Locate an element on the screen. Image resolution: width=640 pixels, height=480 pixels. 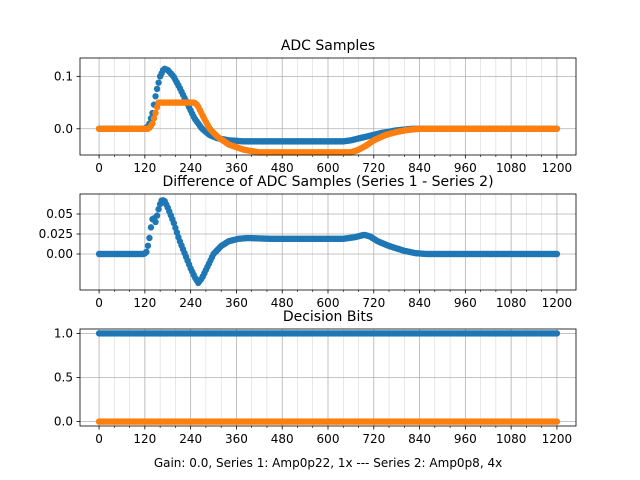
y-tick-label: 0.00 is located at coordinates (59, 254).